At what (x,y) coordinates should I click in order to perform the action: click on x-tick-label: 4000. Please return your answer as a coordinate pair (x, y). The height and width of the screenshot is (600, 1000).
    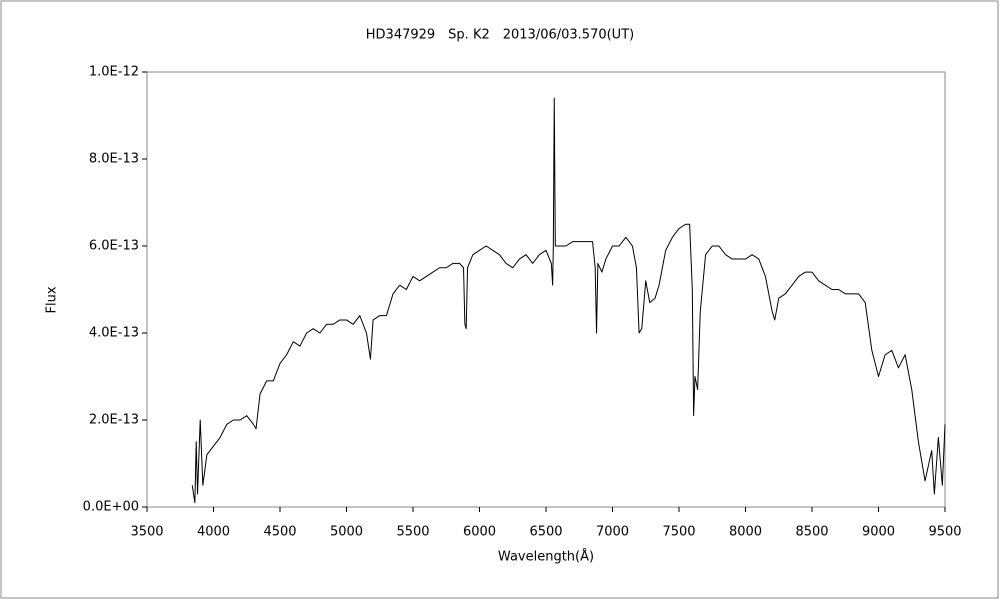
    Looking at the image, I should click on (213, 532).